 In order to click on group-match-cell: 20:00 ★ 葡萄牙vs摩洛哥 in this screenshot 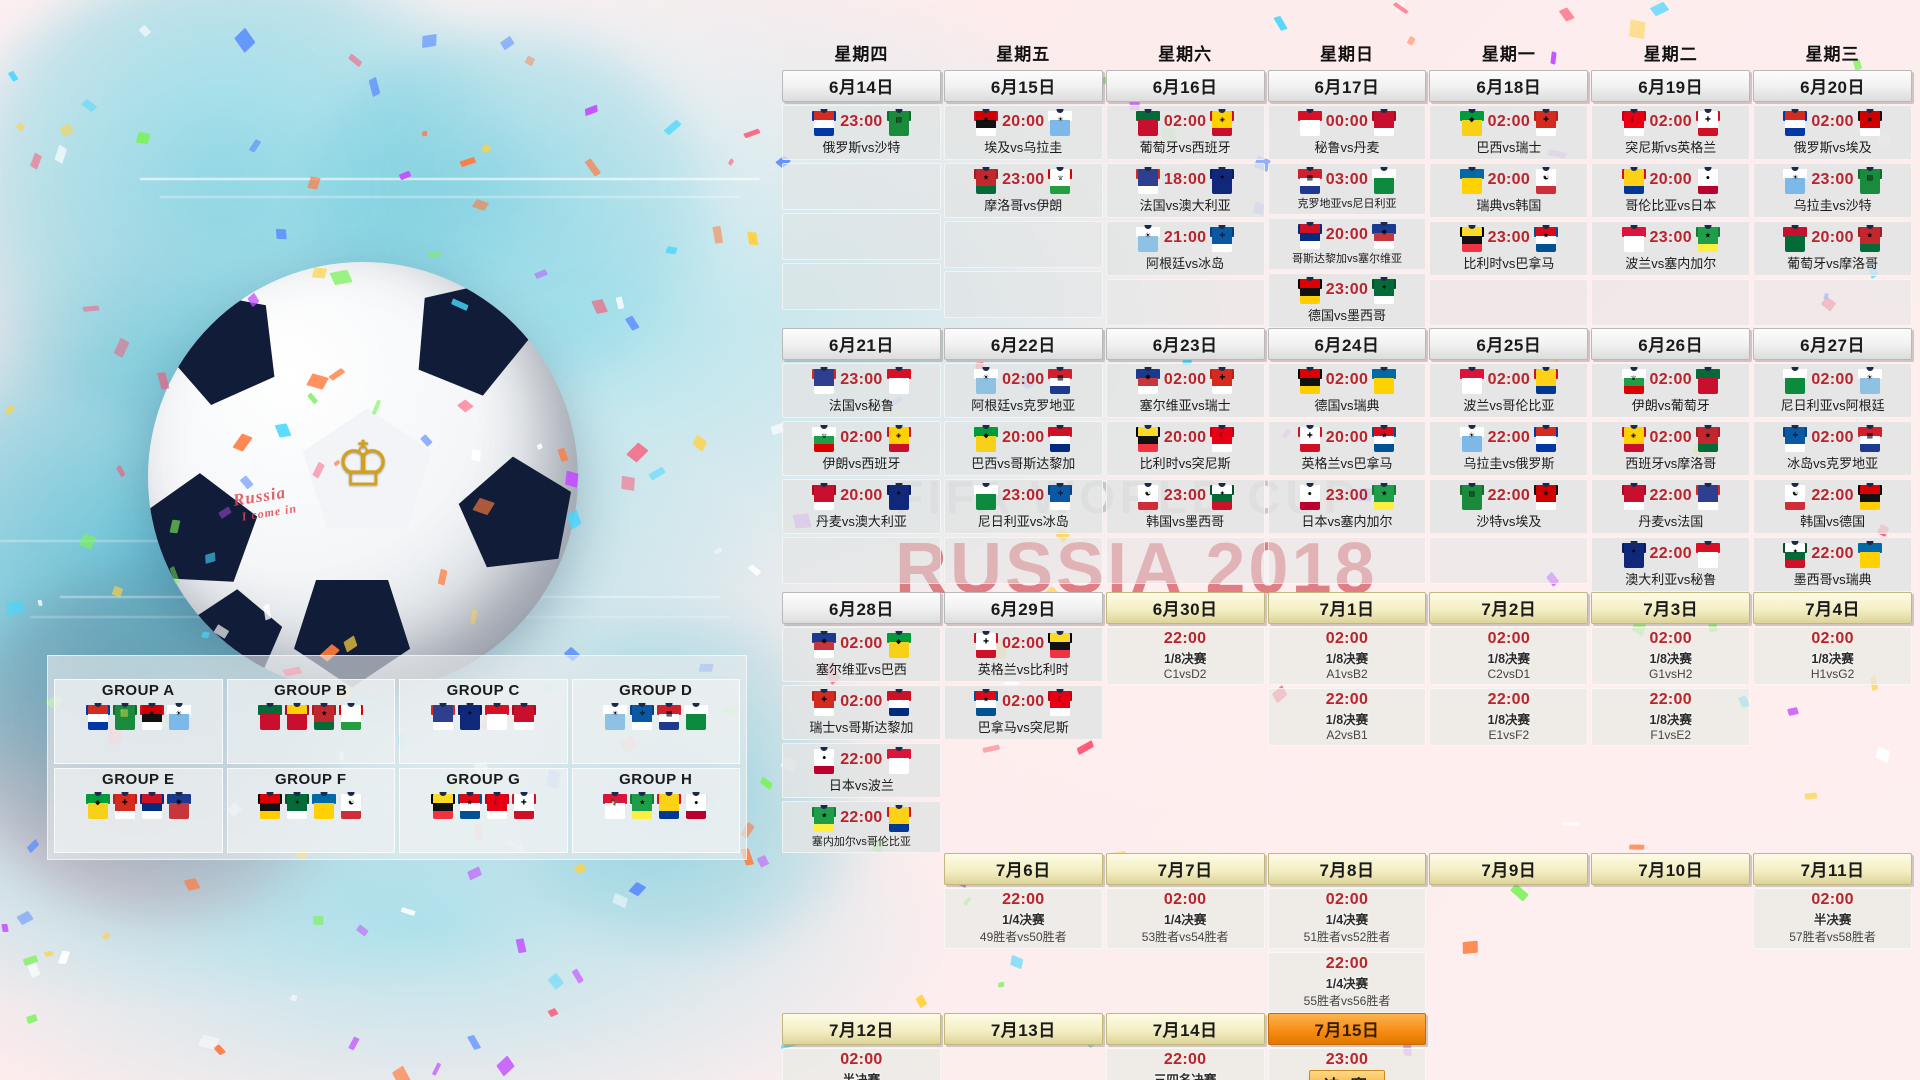, I will do `click(1832, 248)`.